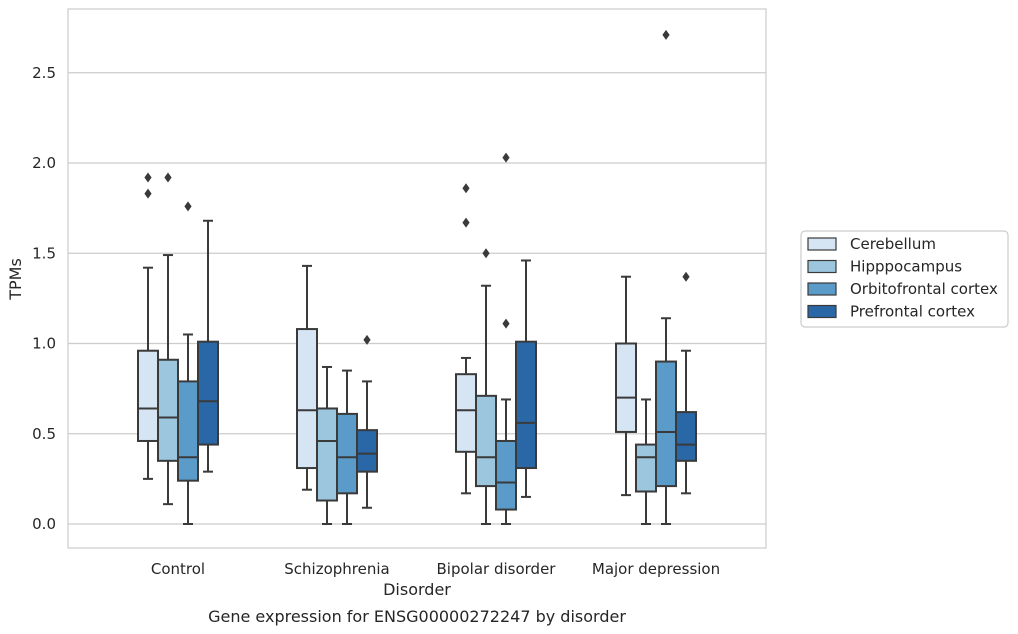  Describe the element at coordinates (15, 279) in the screenshot. I see `y-axis-title: TPMs` at that location.